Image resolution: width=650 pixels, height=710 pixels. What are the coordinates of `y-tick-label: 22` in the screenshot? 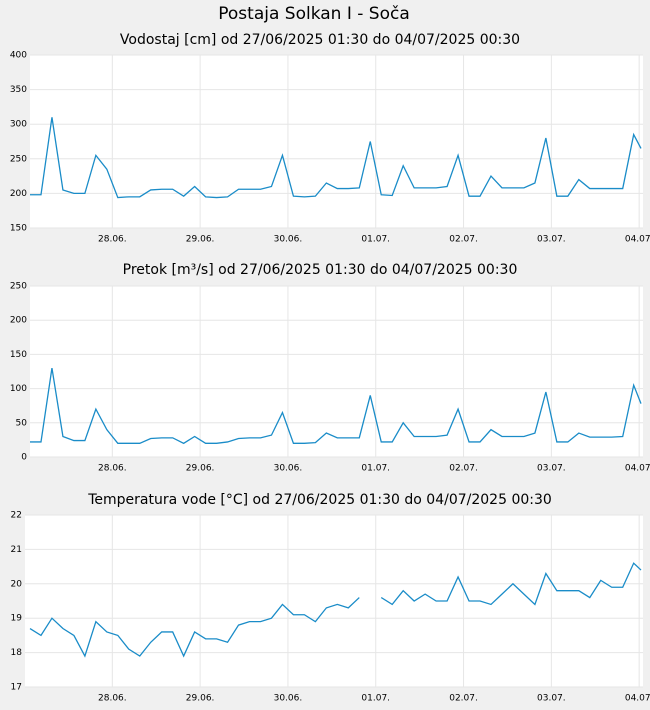 It's located at (16, 516).